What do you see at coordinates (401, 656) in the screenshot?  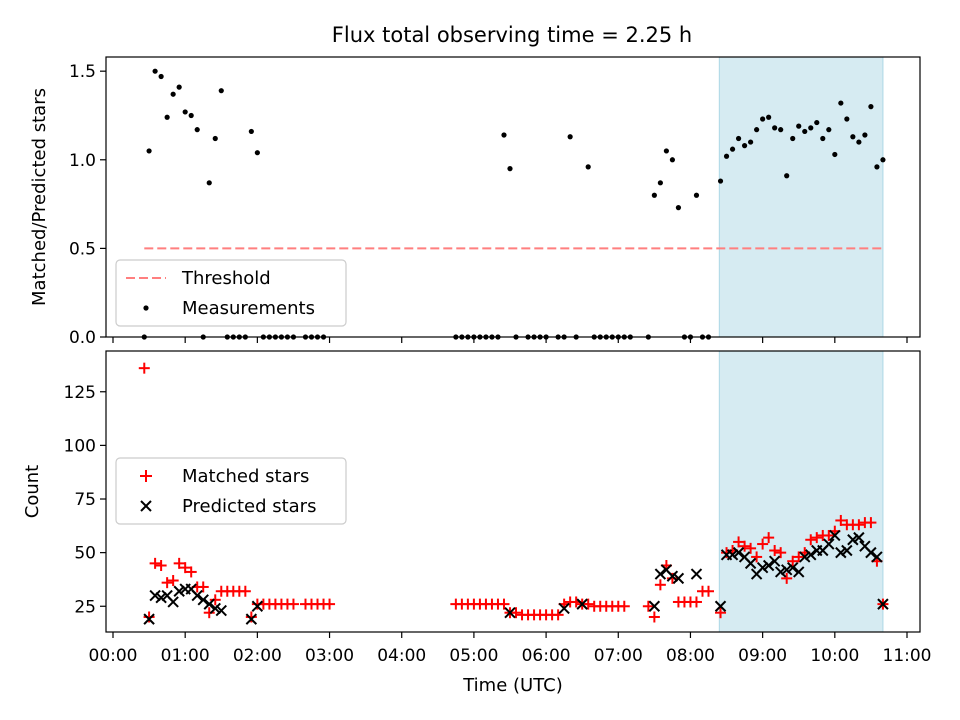 I see `x-tick-label: 04:00` at bounding box center [401, 656].